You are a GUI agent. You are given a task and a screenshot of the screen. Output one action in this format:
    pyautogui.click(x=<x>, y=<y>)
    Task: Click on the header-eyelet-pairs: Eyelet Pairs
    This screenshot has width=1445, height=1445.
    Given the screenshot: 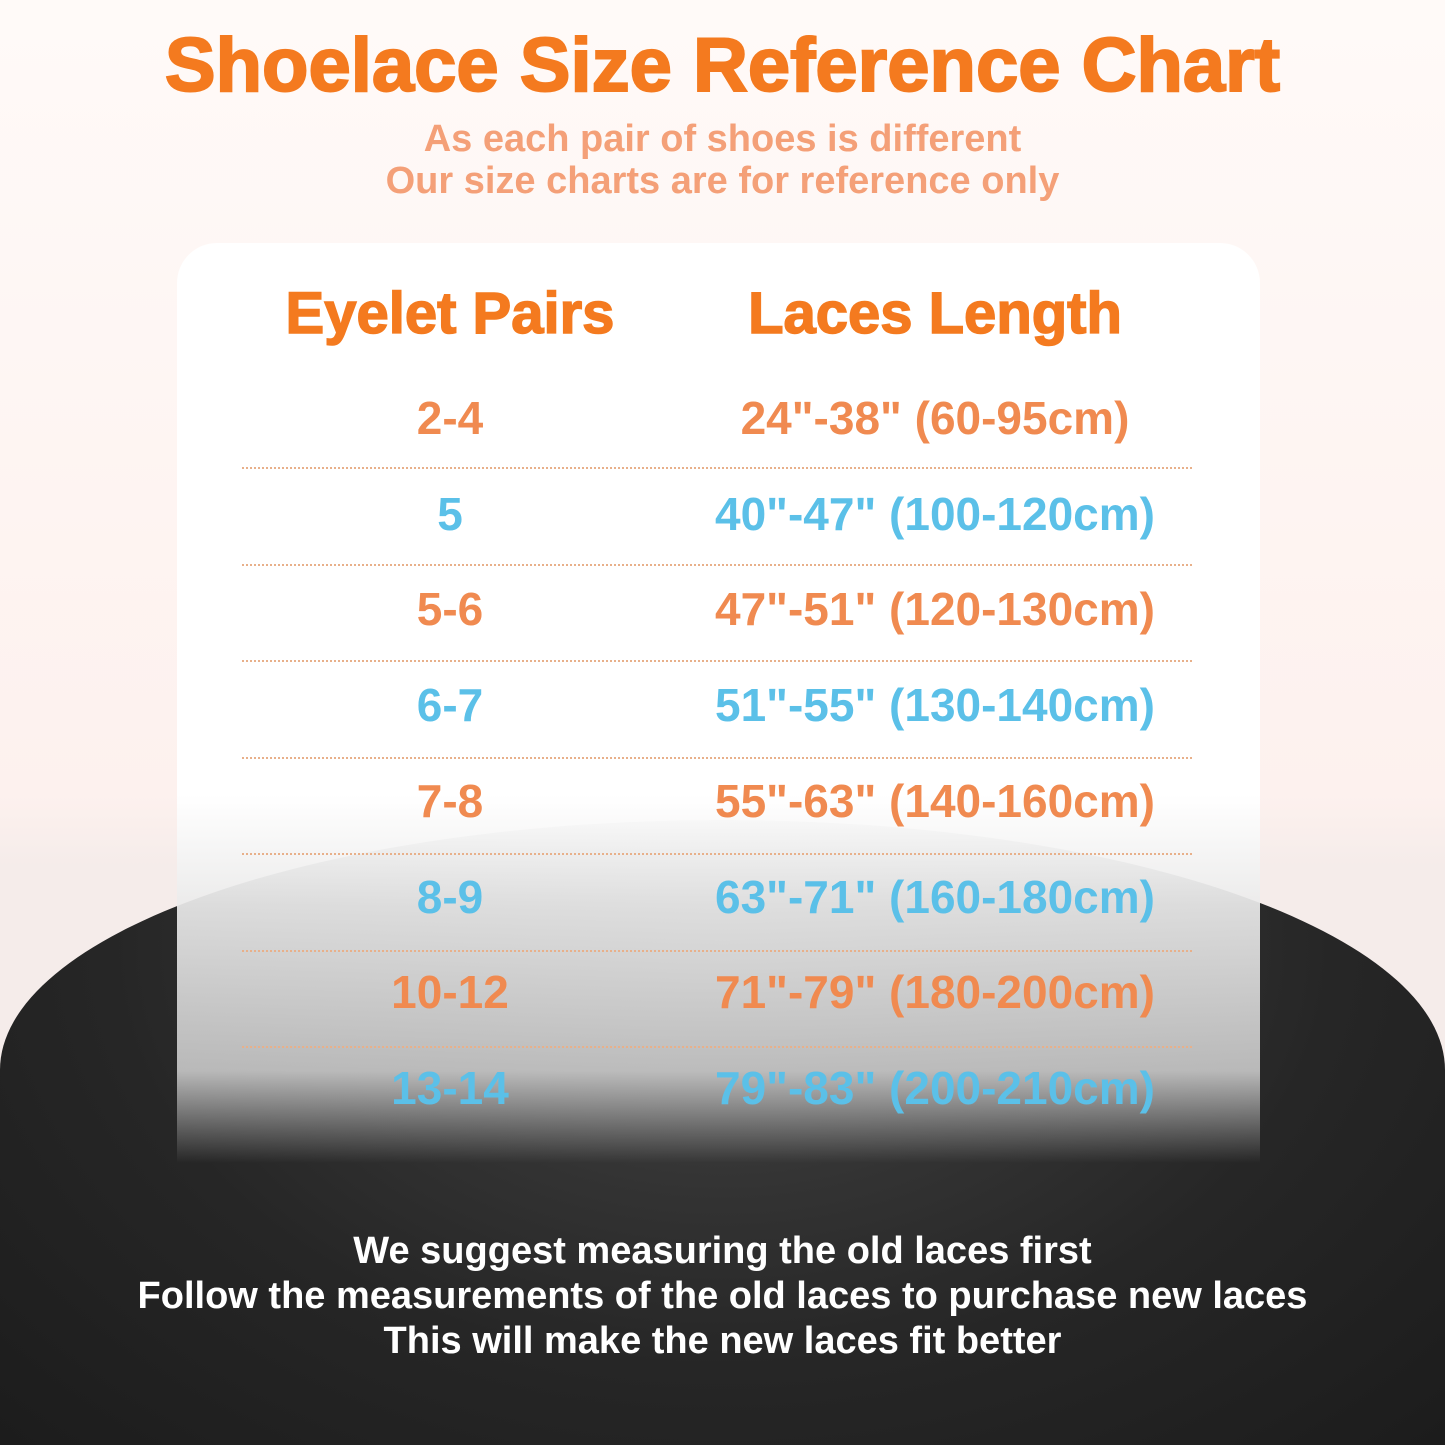 What is the action you would take?
    pyautogui.click(x=450, y=313)
    